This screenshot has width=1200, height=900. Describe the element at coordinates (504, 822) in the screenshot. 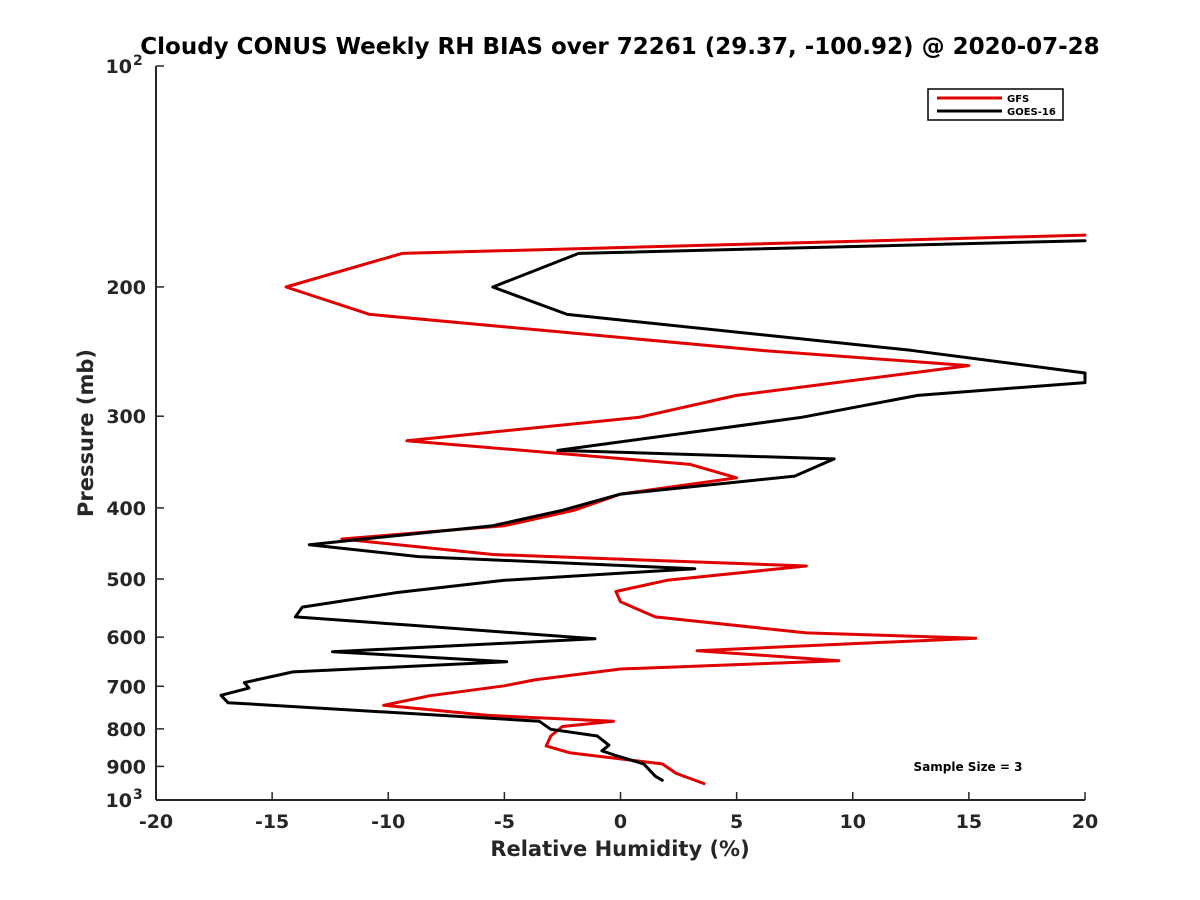

I see `x-tick-label: -5` at that location.